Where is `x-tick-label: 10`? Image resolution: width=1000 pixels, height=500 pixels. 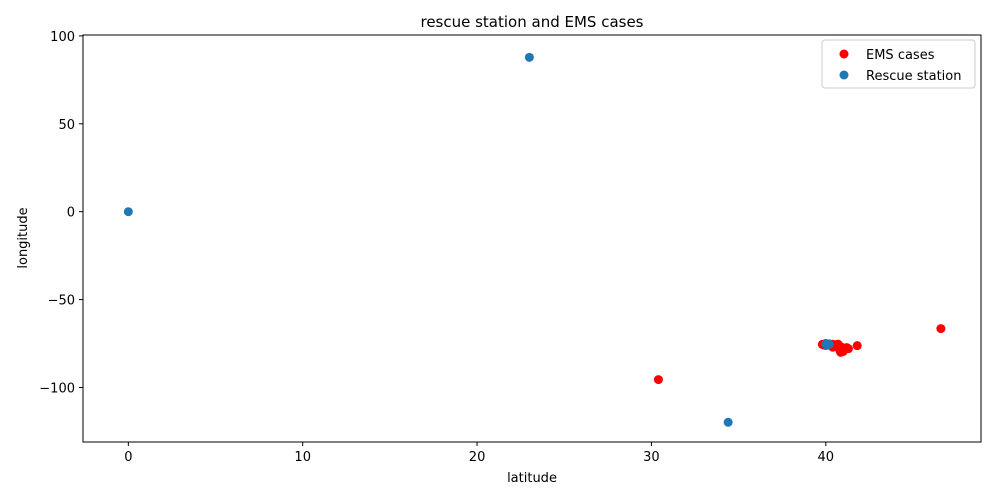 x-tick-label: 10 is located at coordinates (302, 457).